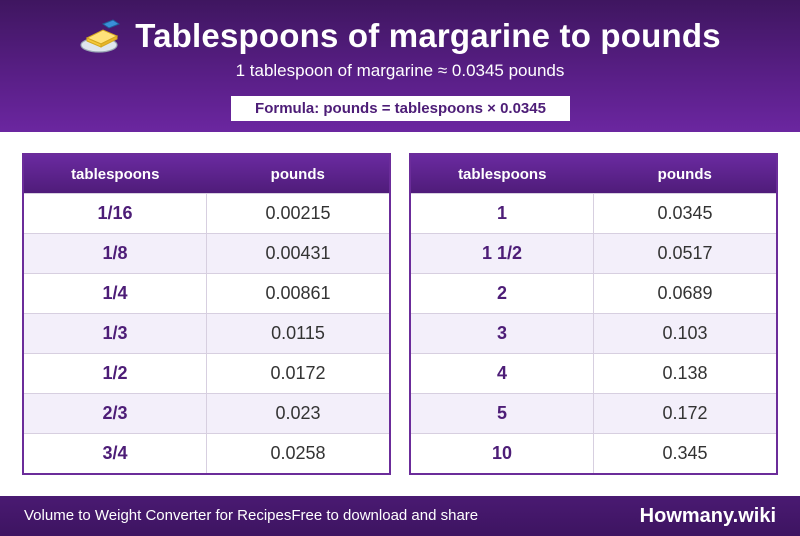 Image resolution: width=800 pixels, height=536 pixels. I want to click on table-row: 1/3 0.0115, so click(206, 333).